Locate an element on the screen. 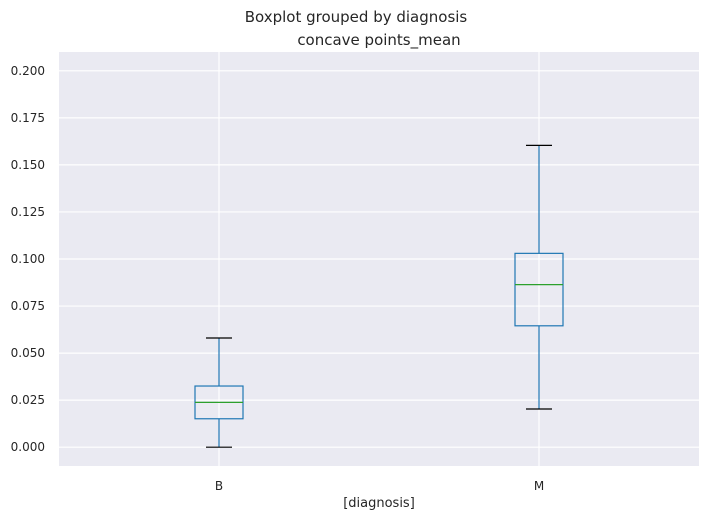 The width and height of the screenshot is (712, 522). chart-title: concave points_mean is located at coordinates (379, 40).